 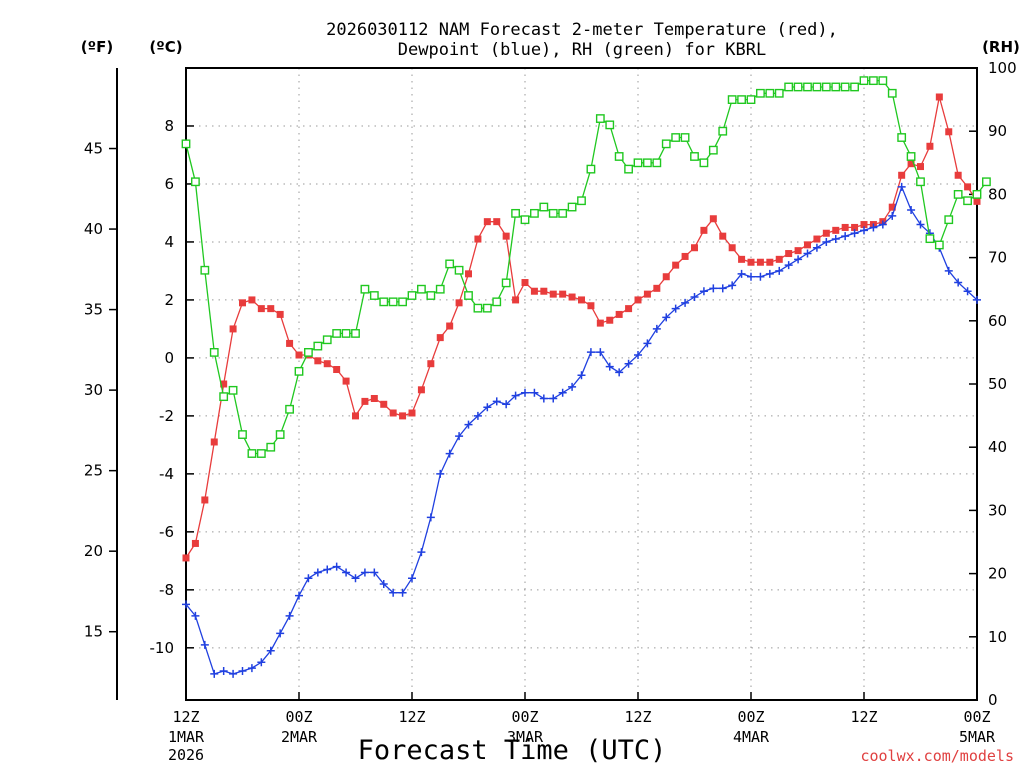 I want to click on rh-tick-label: 50, so click(x=997, y=384).